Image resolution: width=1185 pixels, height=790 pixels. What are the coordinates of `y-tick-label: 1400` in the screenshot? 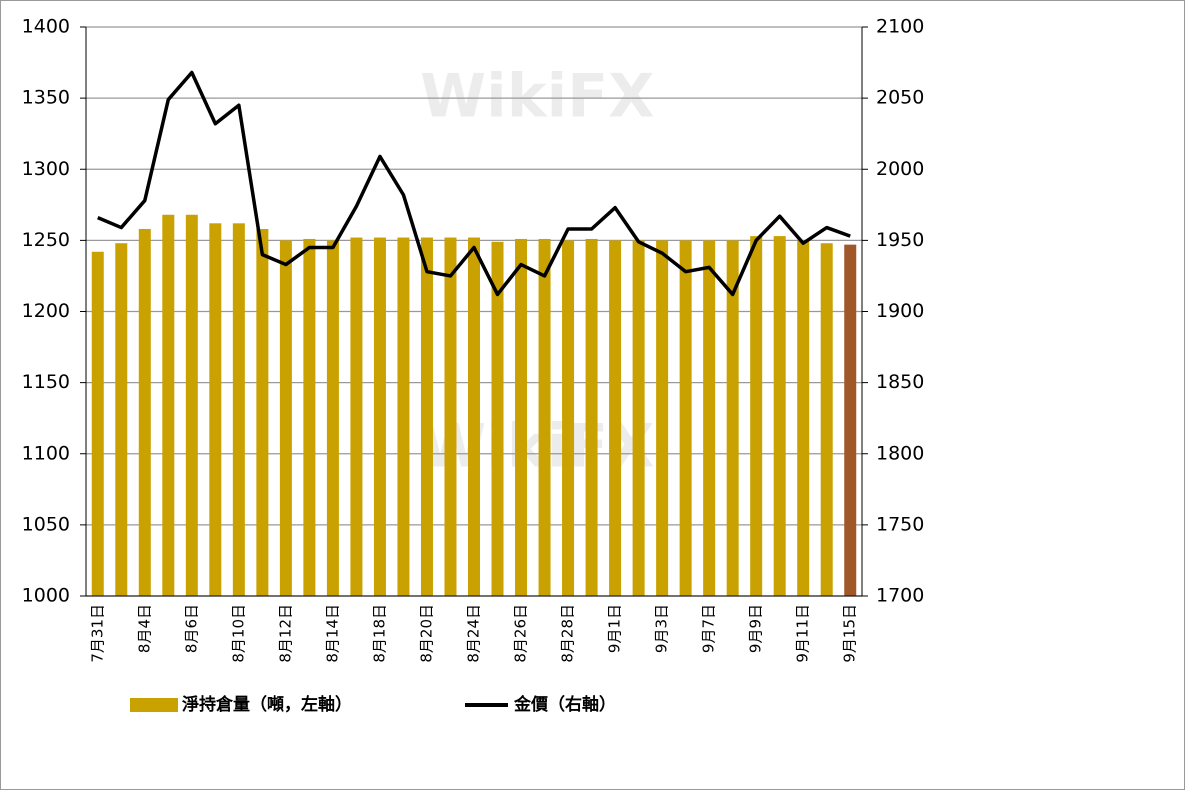 It's located at (46, 27).